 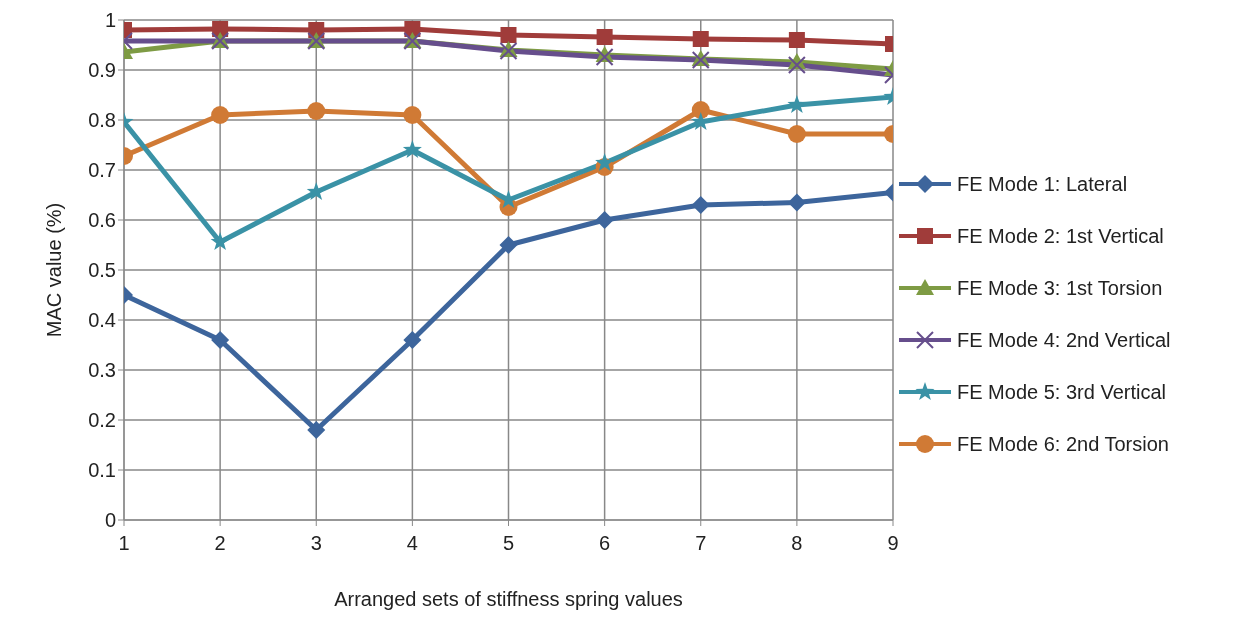 What do you see at coordinates (1060, 288) in the screenshot?
I see `legend-label: FE Mode 3: 1st Torsion` at bounding box center [1060, 288].